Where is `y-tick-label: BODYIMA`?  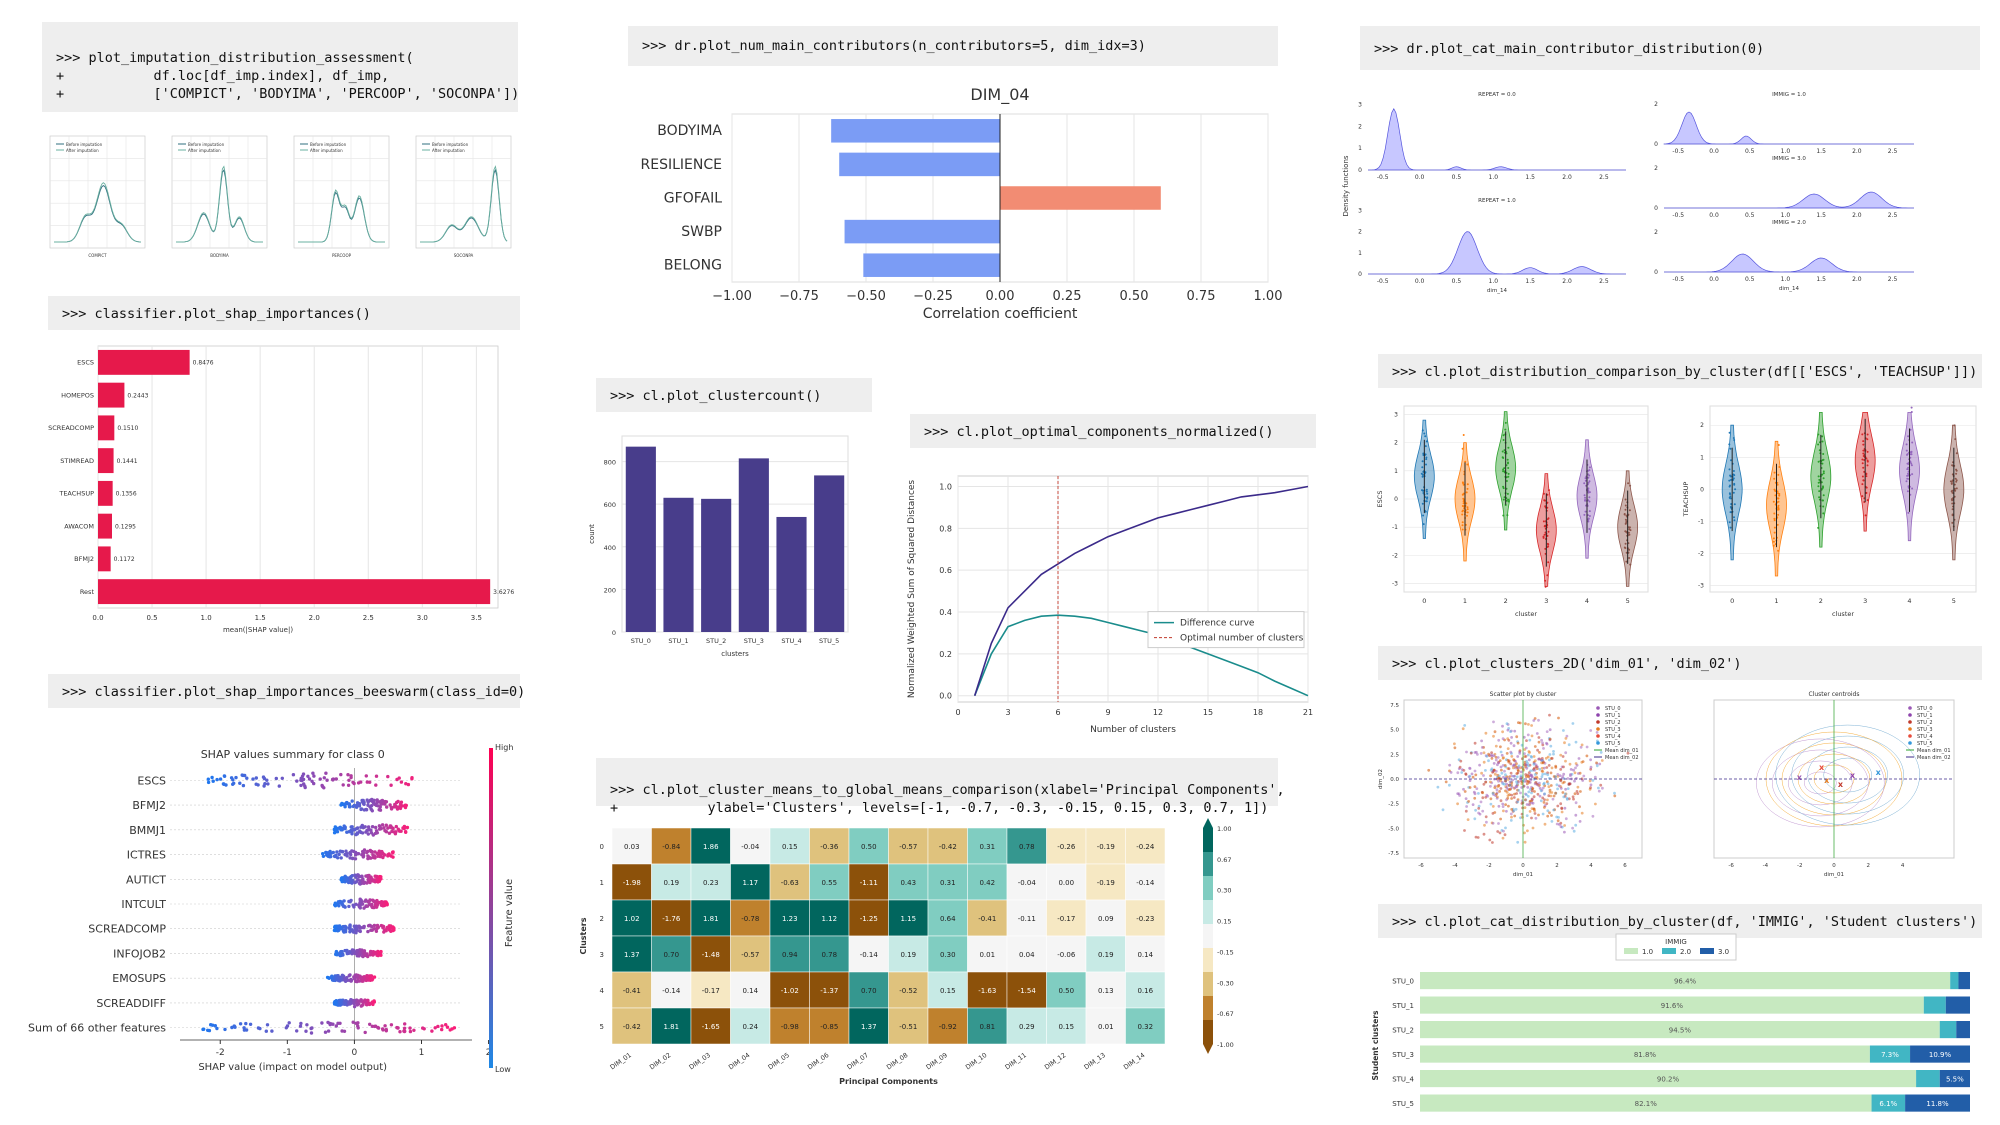
y-tick-label: BODYIMA is located at coordinates (689, 131).